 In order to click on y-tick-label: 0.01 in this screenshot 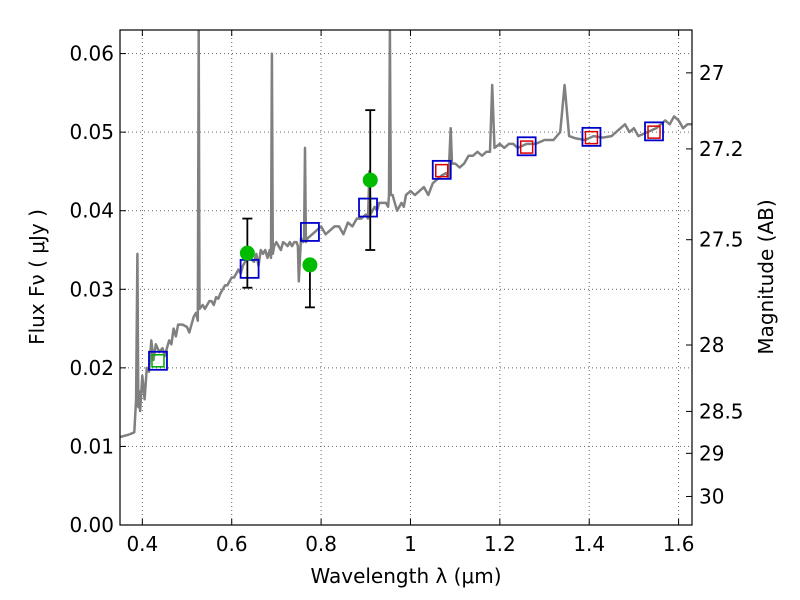, I will do `click(91, 446)`.